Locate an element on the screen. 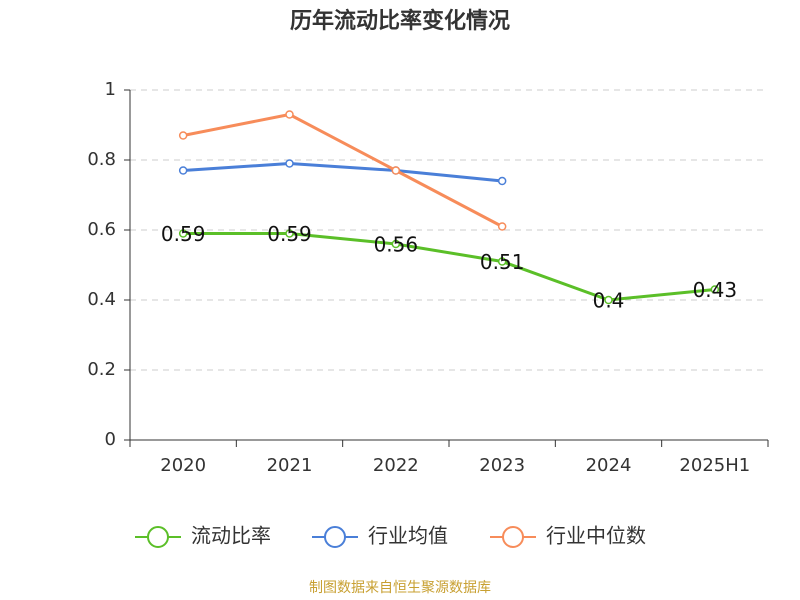  chart-title: 历年流动比率变化情况 is located at coordinates (400, 21).